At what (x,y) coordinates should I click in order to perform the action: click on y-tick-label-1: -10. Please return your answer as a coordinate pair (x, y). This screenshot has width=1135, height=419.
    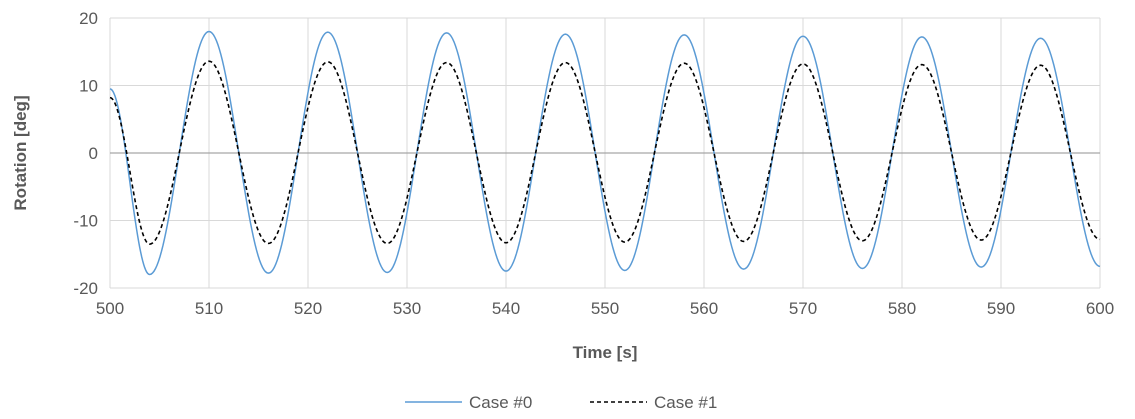
    Looking at the image, I should click on (85, 221).